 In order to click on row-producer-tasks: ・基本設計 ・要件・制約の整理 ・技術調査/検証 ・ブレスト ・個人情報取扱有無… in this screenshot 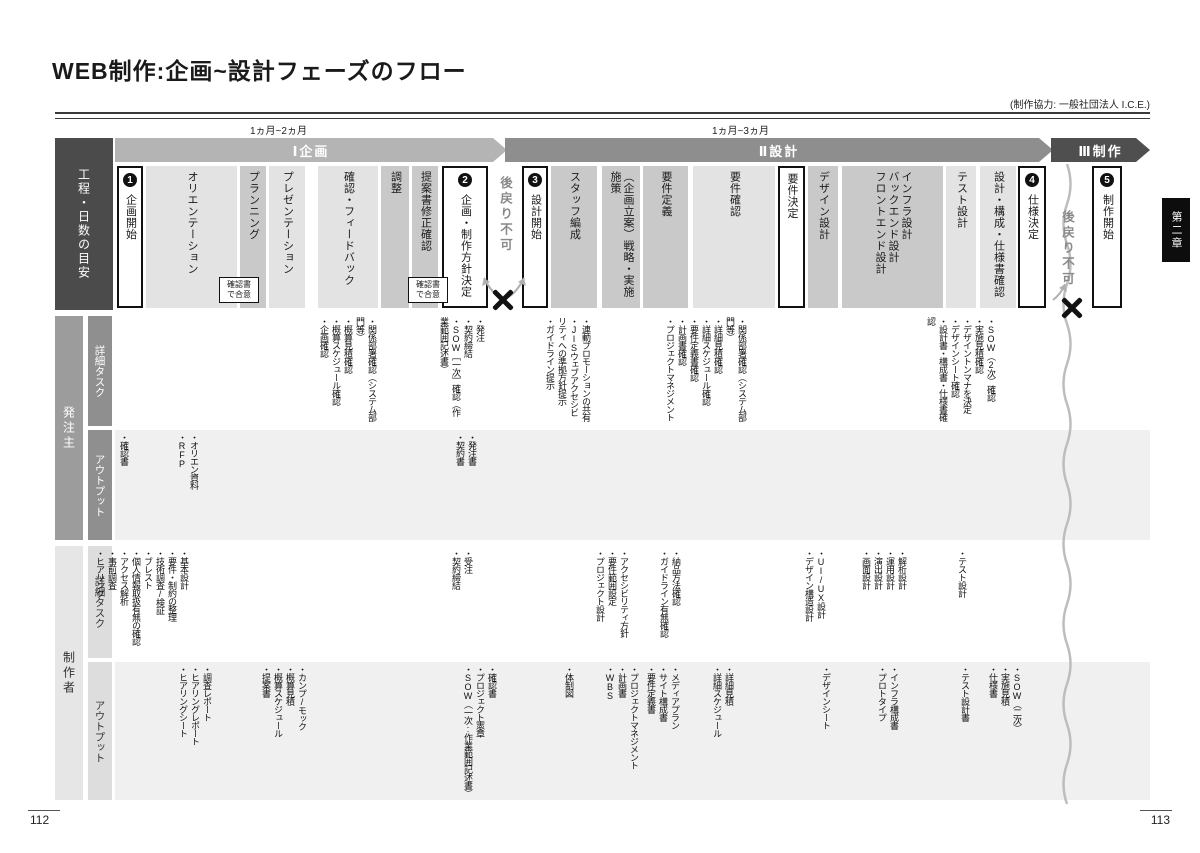, I will do `click(600, 602)`.